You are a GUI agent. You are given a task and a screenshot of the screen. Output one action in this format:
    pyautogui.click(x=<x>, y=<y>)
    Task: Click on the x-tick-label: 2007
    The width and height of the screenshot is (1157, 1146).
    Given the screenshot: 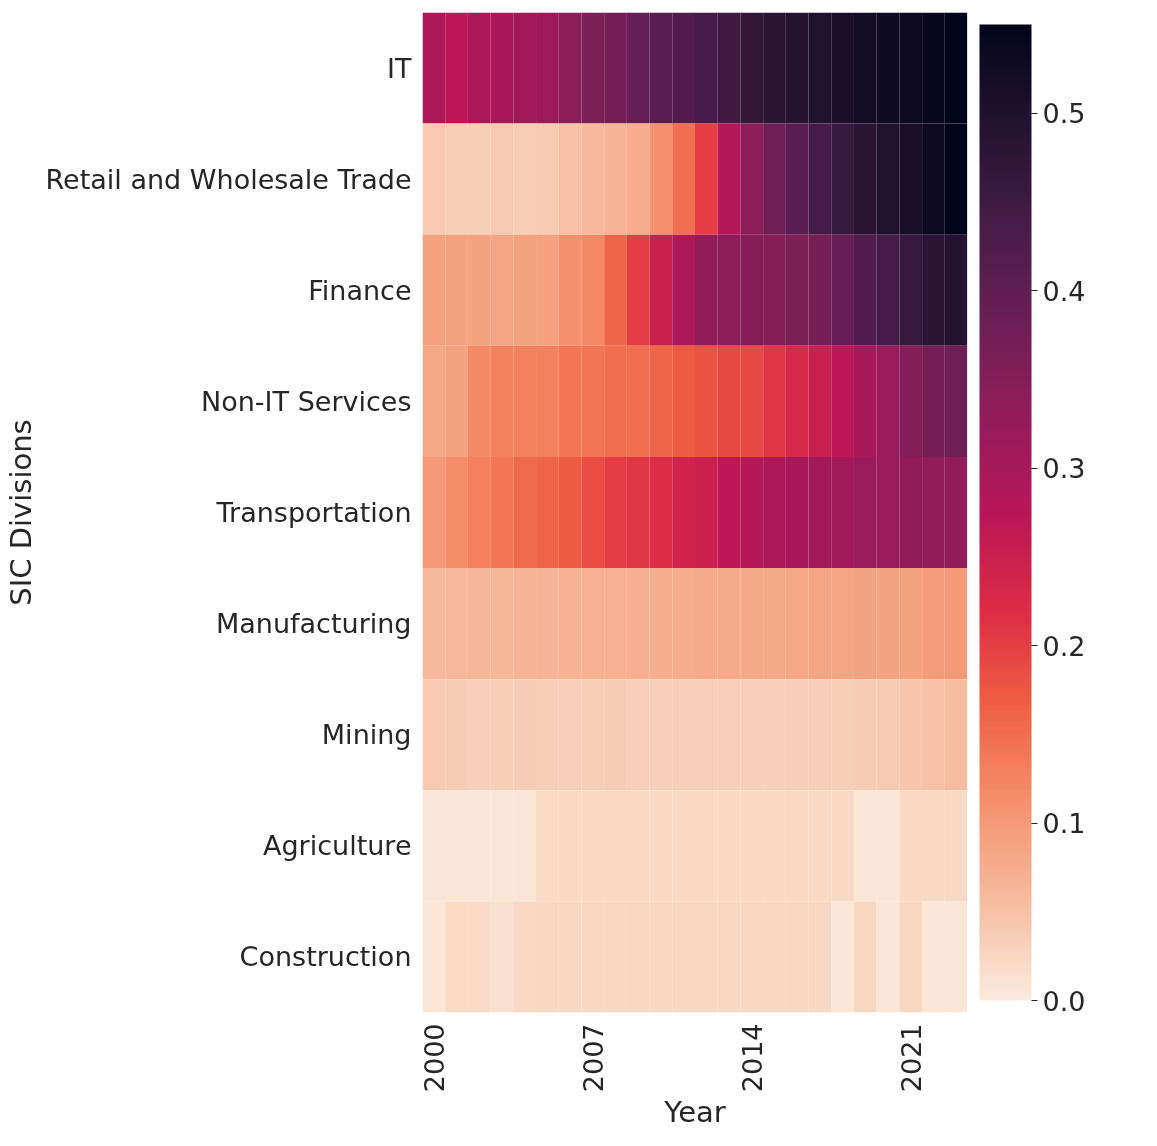 What is the action you would take?
    pyautogui.click(x=593, y=1058)
    